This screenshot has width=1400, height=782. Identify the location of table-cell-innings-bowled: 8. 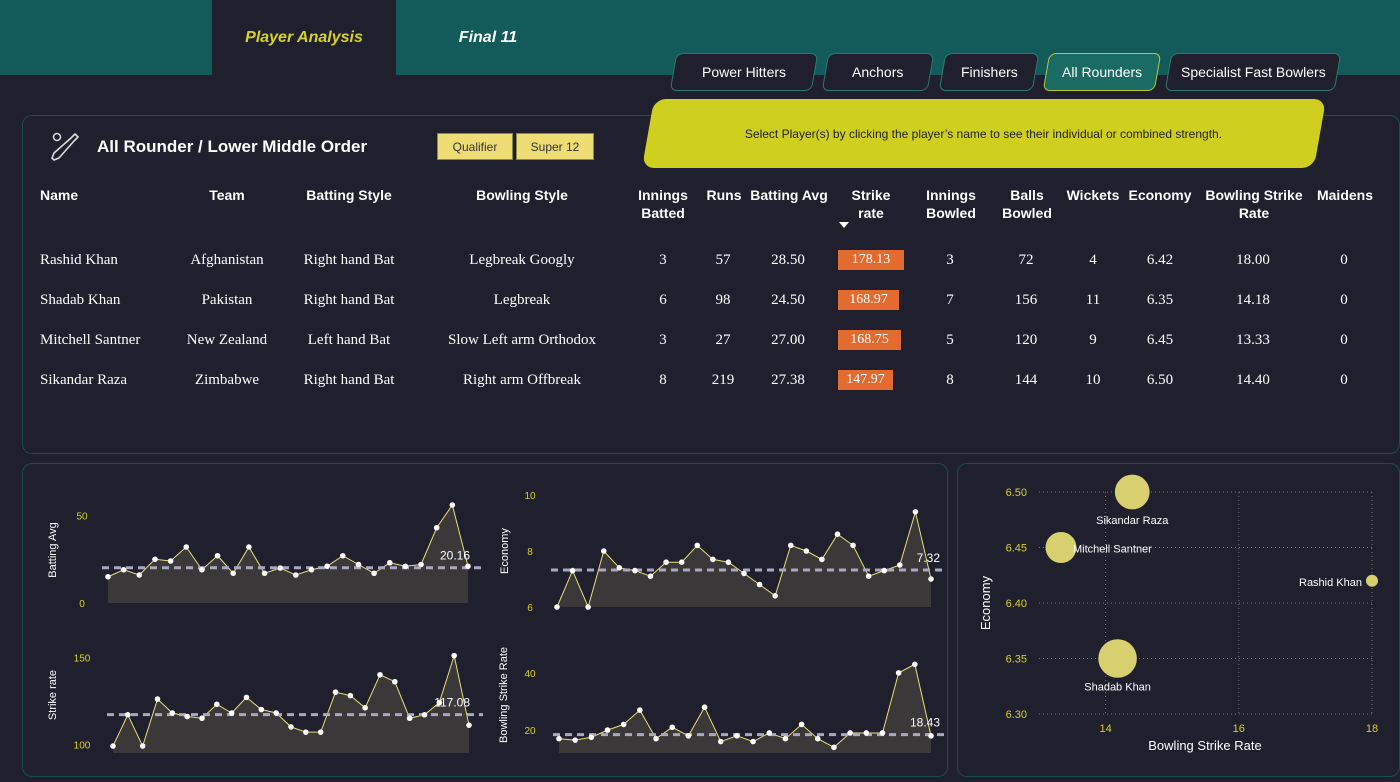
(950, 380).